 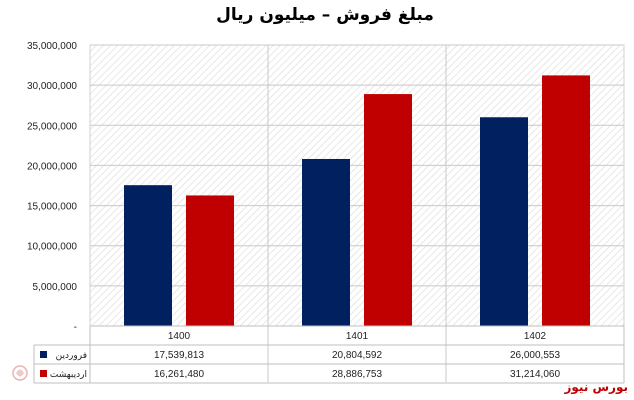 I want to click on y-tick-label: 20,000,000, so click(x=52, y=166).